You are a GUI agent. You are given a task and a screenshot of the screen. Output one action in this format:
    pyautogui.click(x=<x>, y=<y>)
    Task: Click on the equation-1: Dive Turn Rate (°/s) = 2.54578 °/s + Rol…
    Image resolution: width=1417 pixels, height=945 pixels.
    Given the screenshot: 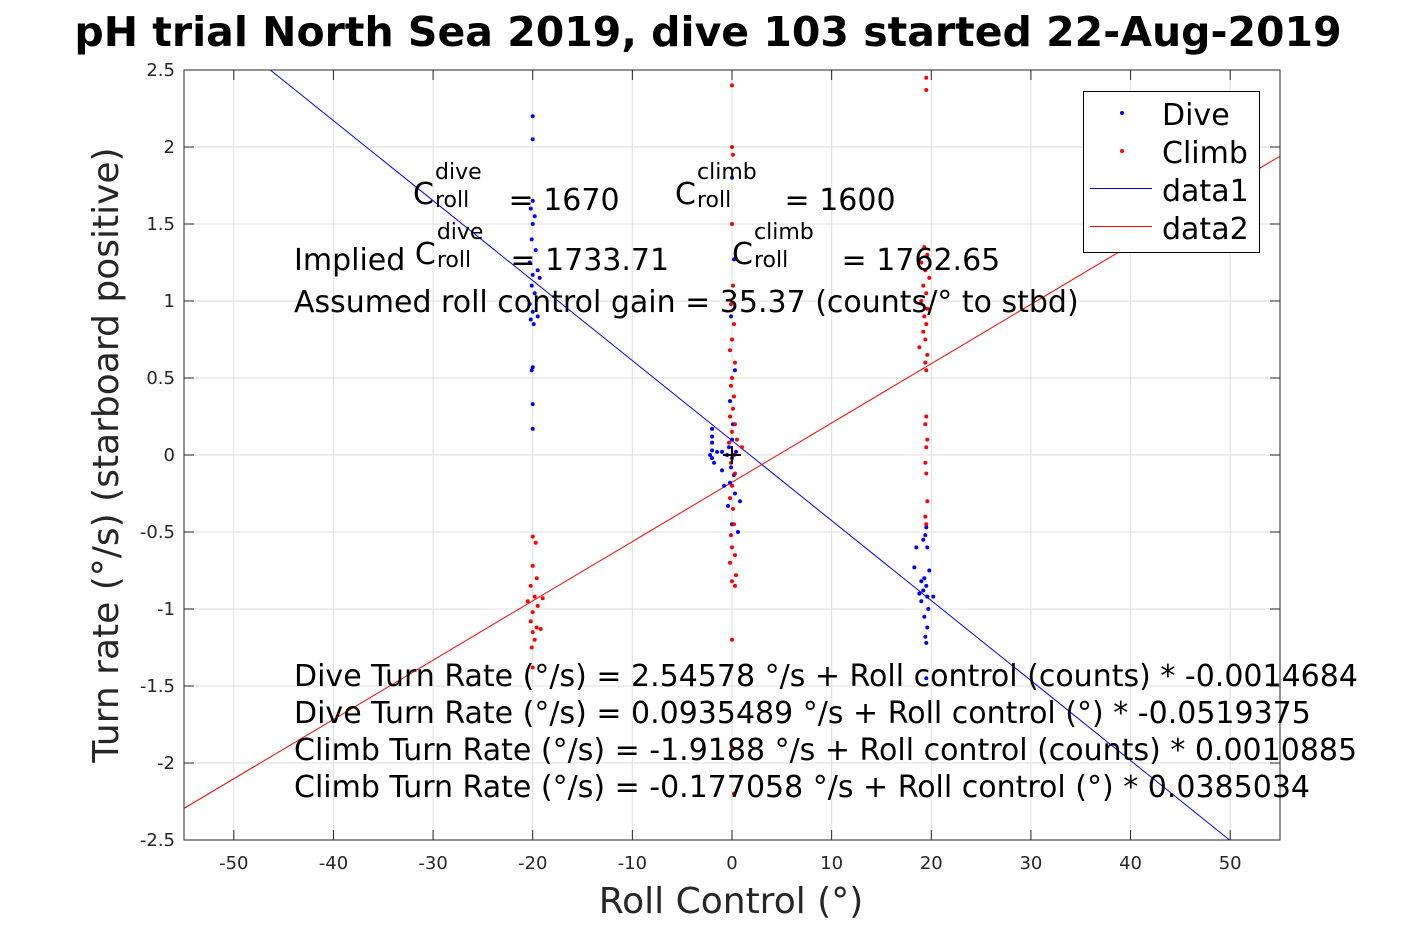 What is the action you would take?
    pyautogui.click(x=826, y=676)
    